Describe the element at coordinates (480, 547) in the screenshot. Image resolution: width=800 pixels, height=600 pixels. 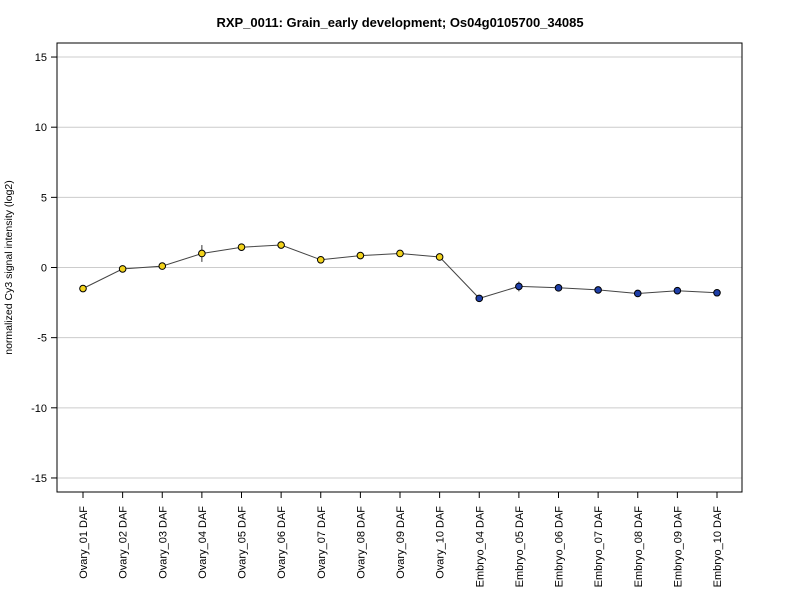
I see `x-tick-label: Embryo_04 DAF` at that location.